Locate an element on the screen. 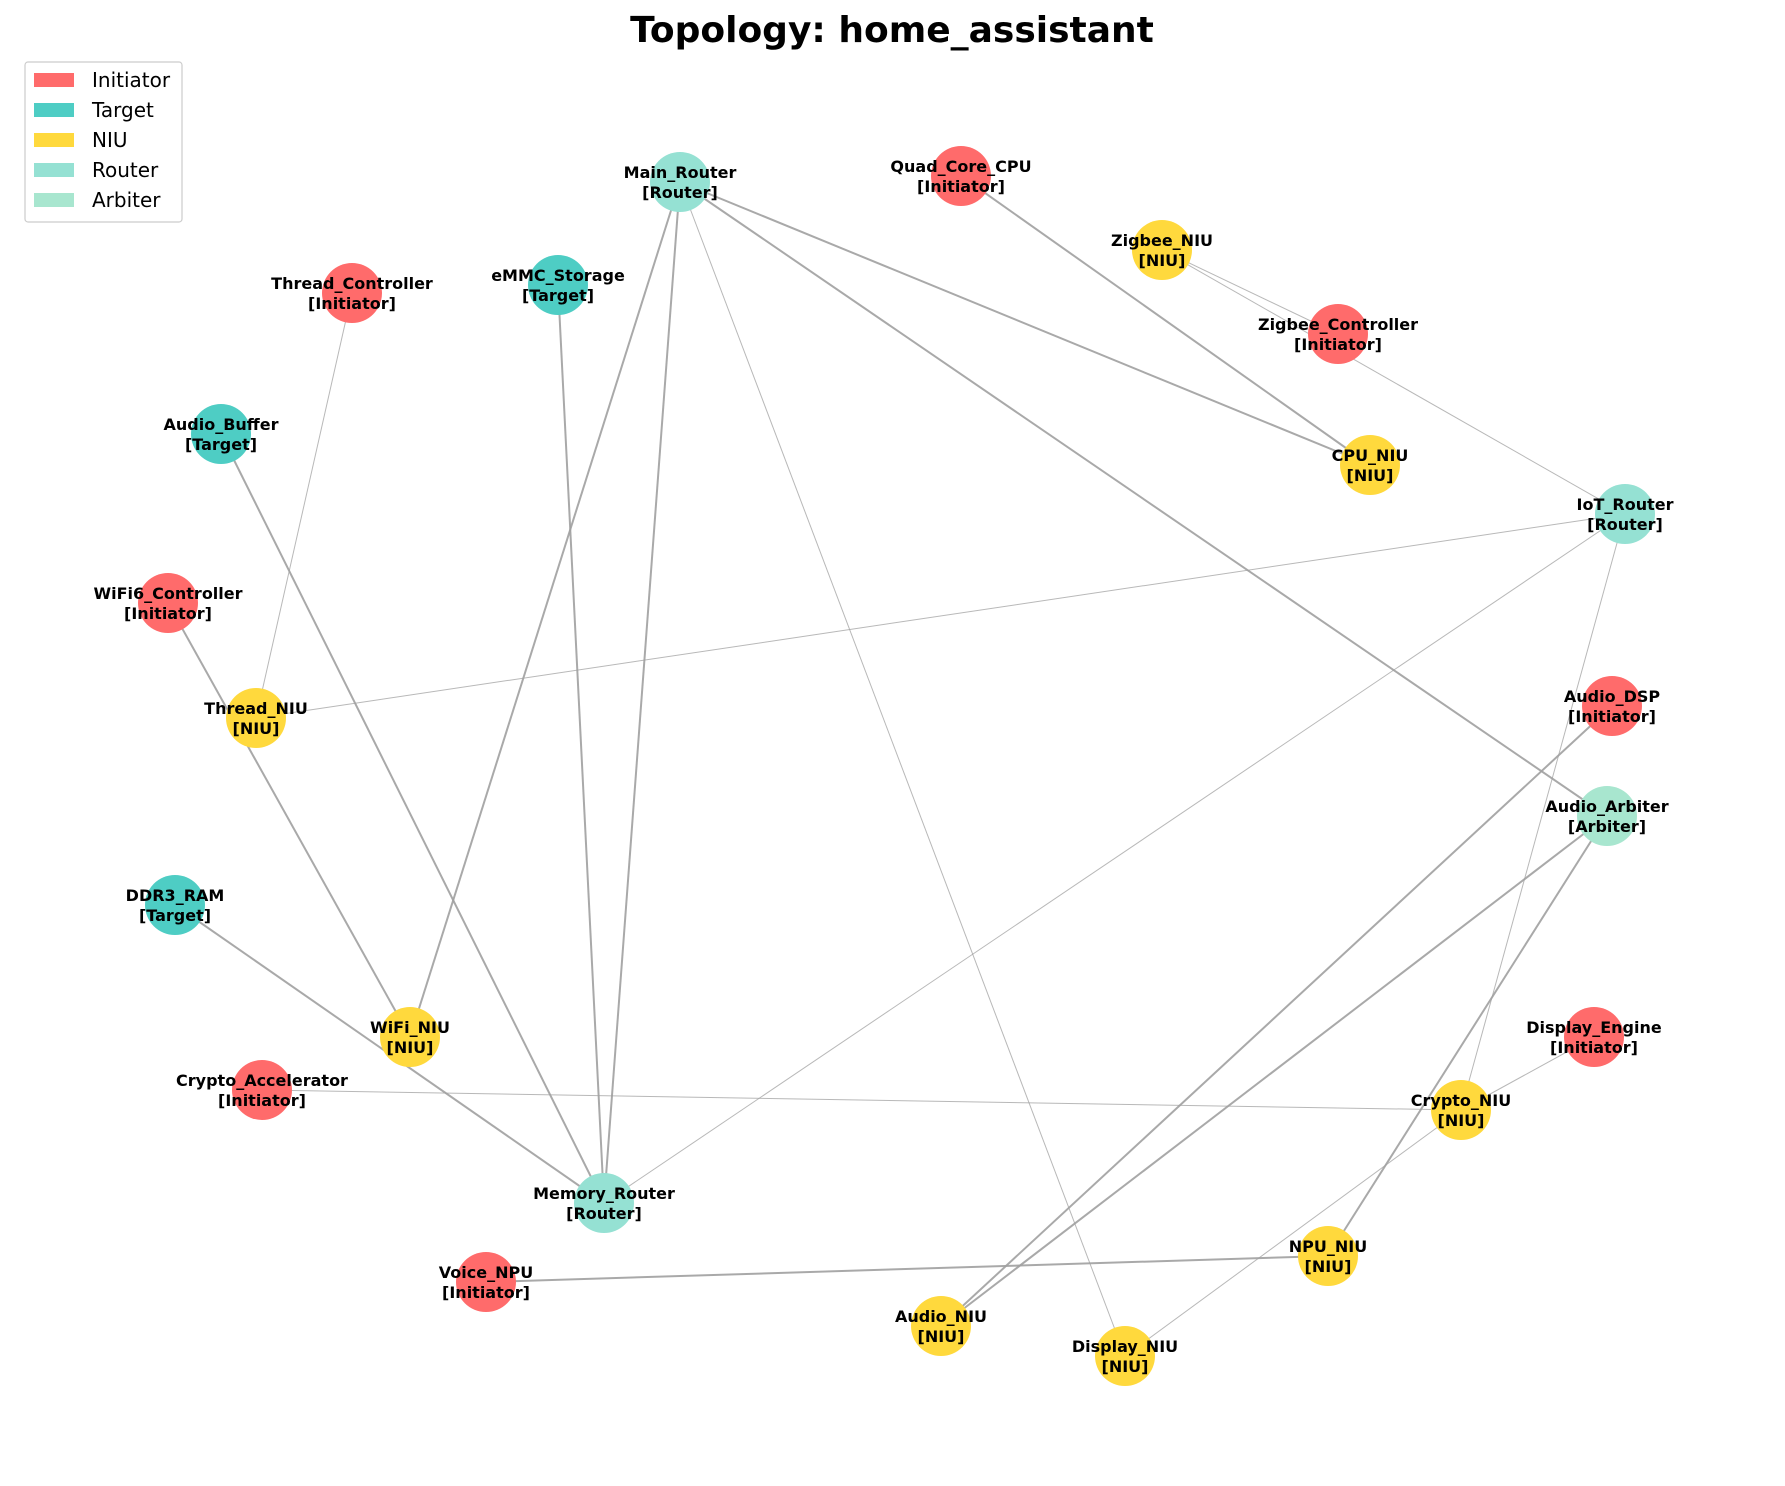 Image resolution: width=1785 pixels, height=1486 pixels. edge-Main_Router-CPU_NIU is located at coordinates (1025, 323).